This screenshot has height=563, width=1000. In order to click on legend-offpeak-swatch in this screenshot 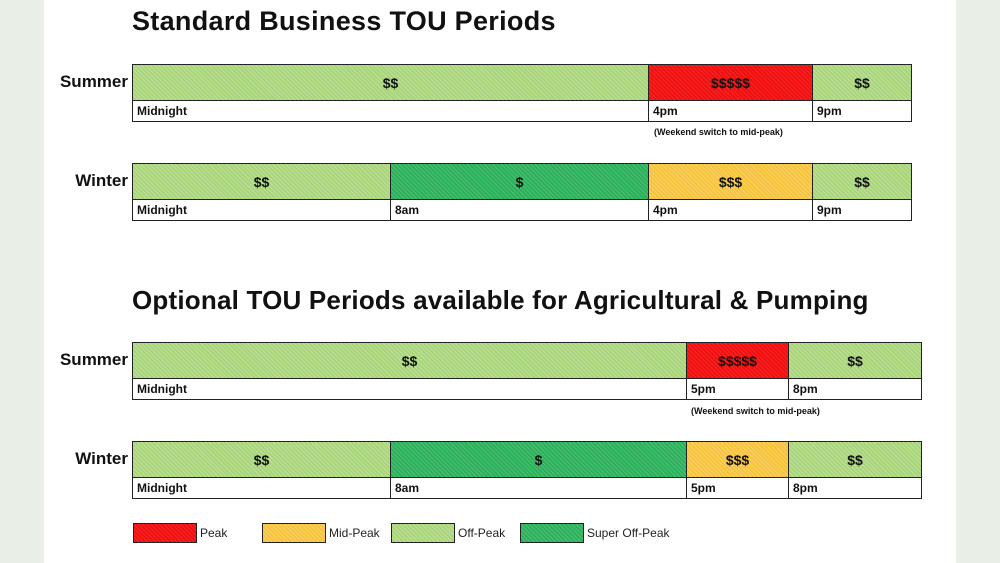, I will do `click(423, 533)`.